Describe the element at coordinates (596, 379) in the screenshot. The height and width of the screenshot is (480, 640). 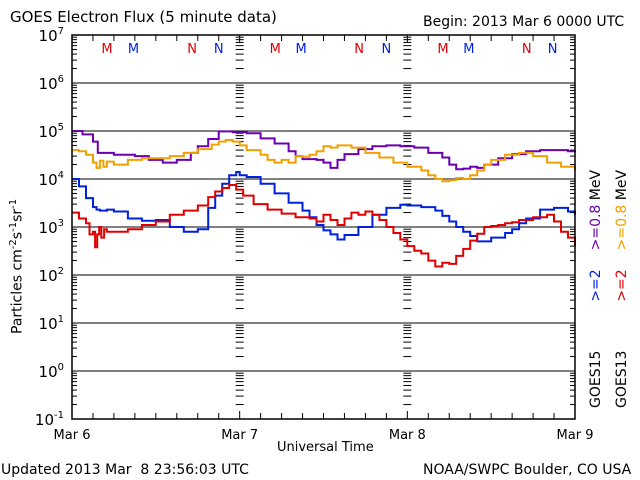
I see `legend-goes15-sat: GOES15` at that location.